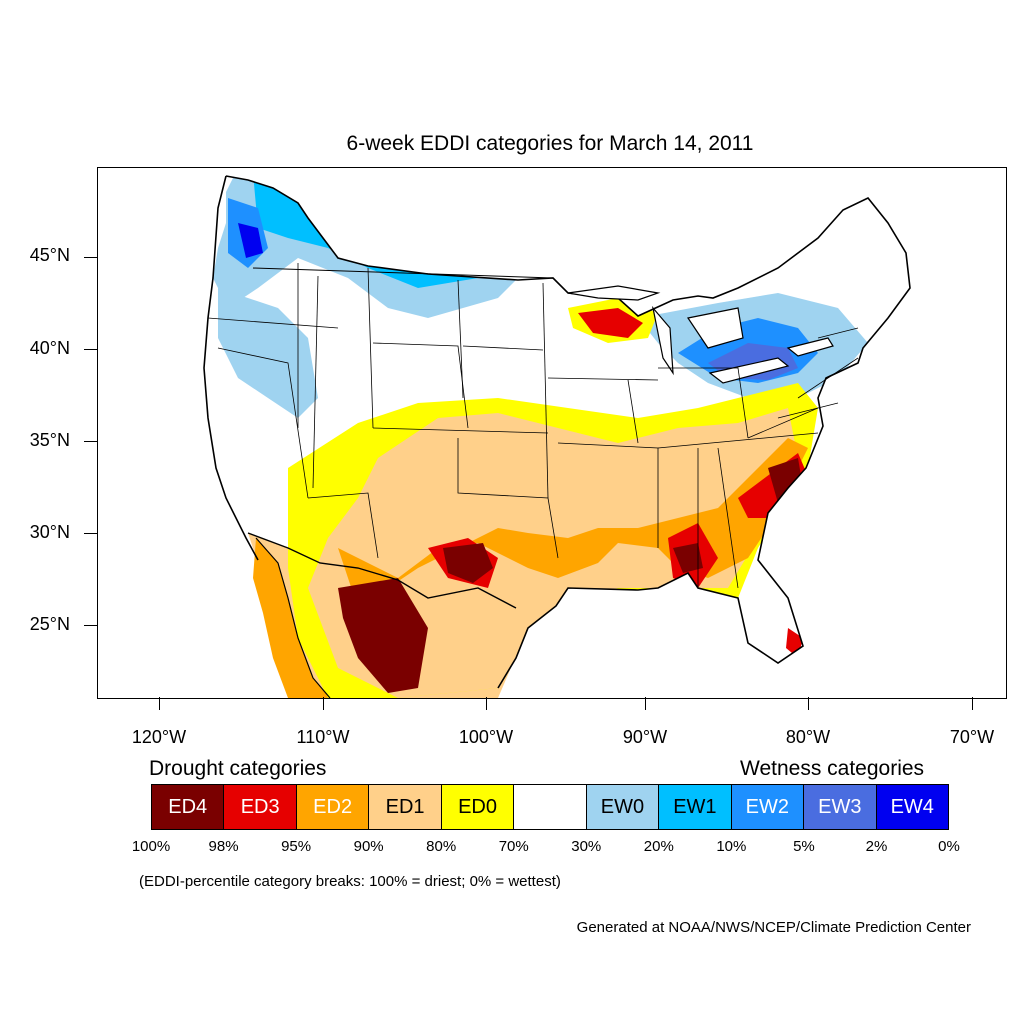 This screenshot has height=1024, width=1024. What do you see at coordinates (486, 737) in the screenshot?
I see `lon-label-100: 100°W` at bounding box center [486, 737].